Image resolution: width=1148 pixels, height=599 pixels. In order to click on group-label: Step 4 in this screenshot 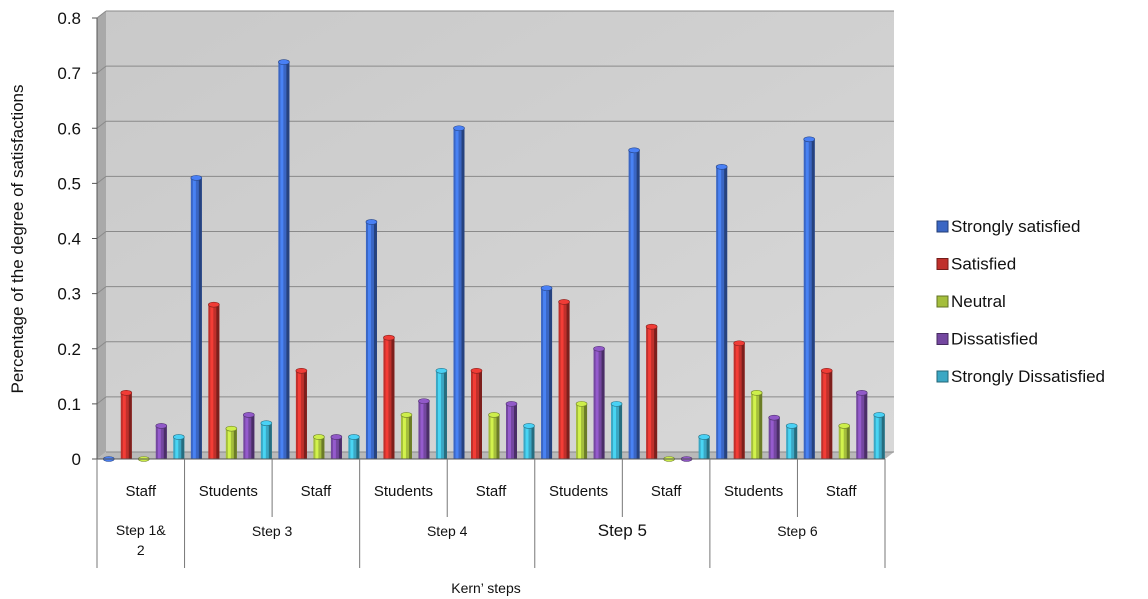, I will do `click(447, 531)`.